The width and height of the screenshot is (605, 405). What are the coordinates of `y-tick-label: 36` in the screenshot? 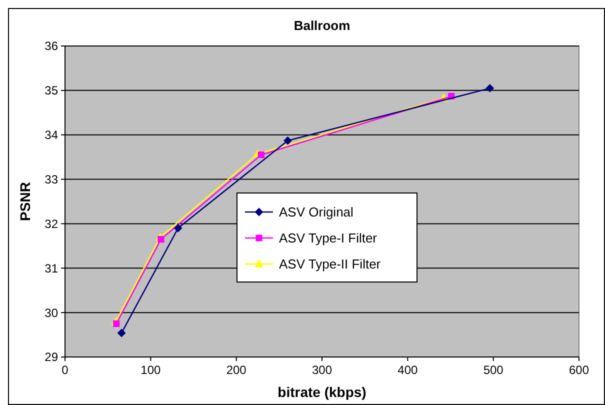 It's located at (51, 46).